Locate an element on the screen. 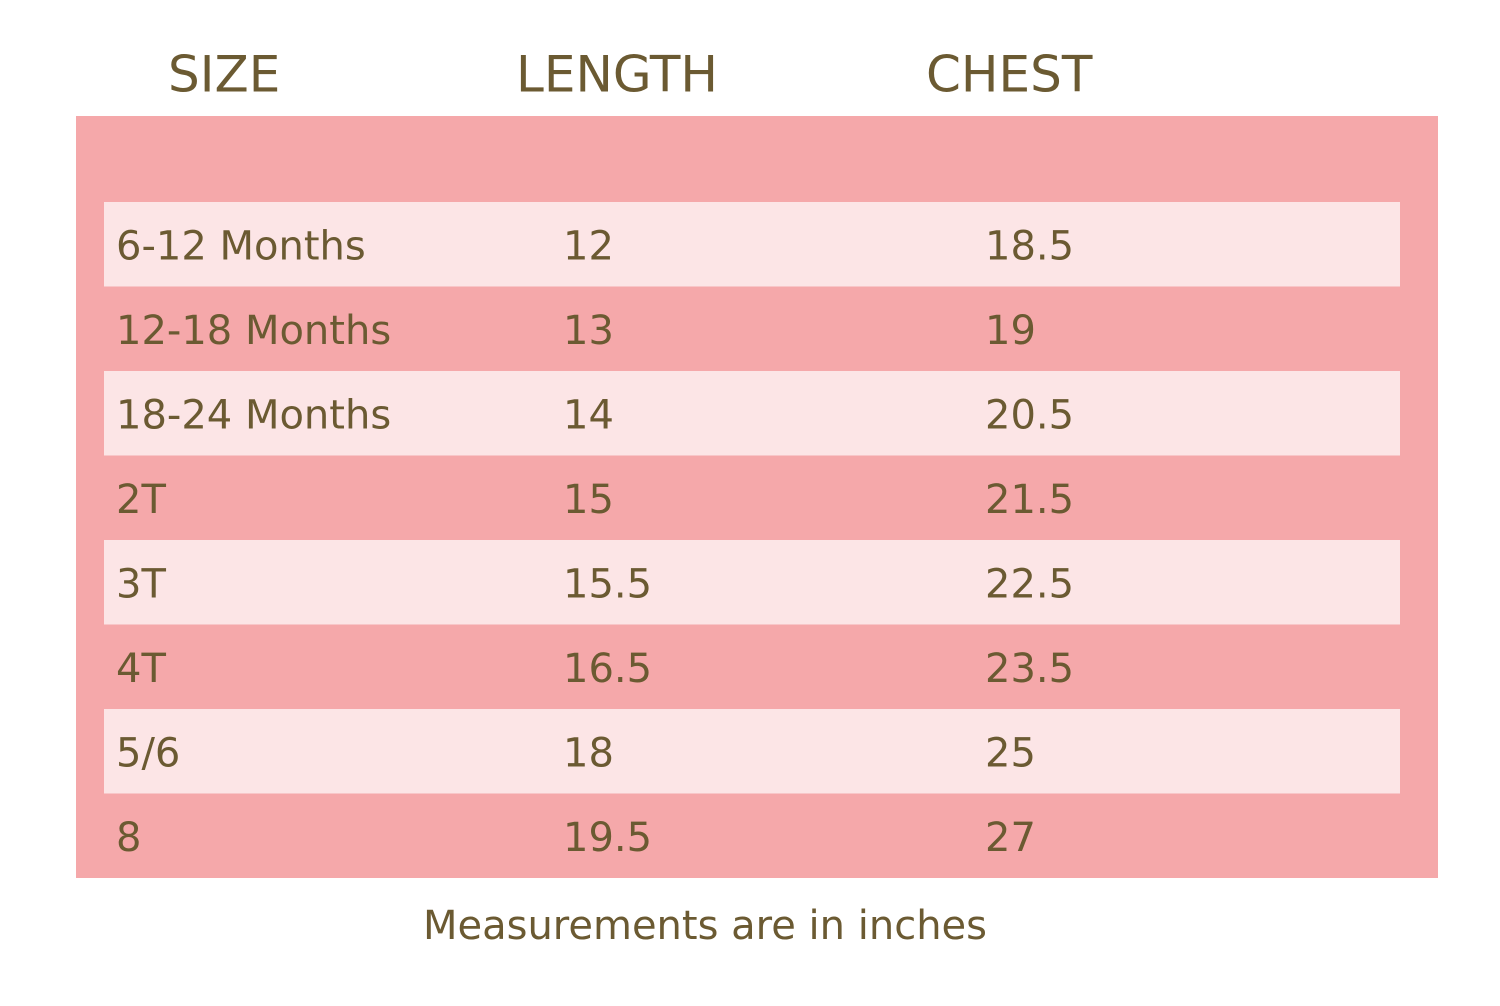 The height and width of the screenshot is (1006, 1500). column-header: CHEST is located at coordinates (1009, 75).